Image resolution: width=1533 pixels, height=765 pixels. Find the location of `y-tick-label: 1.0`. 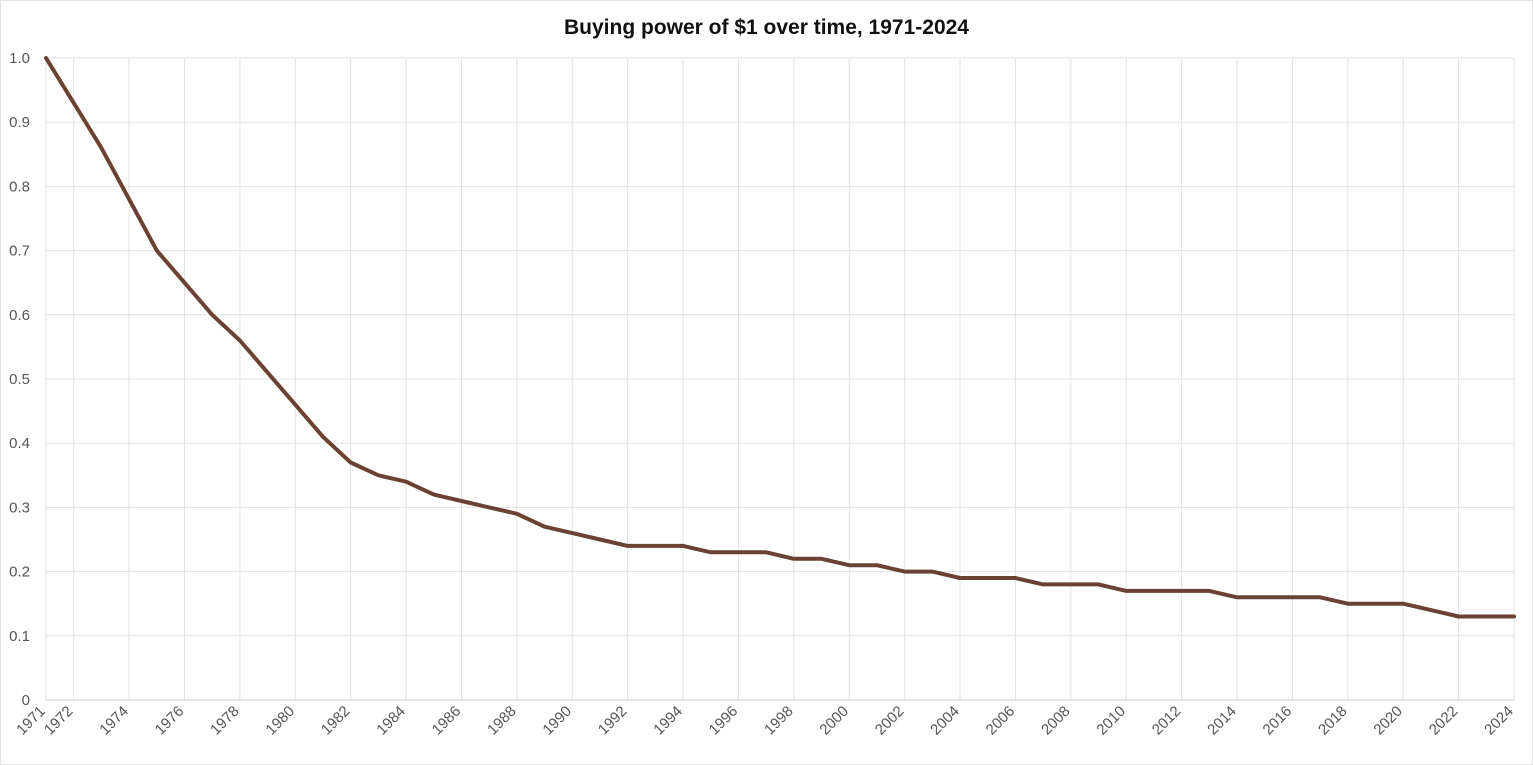

y-tick-label: 1.0 is located at coordinates (19, 58).